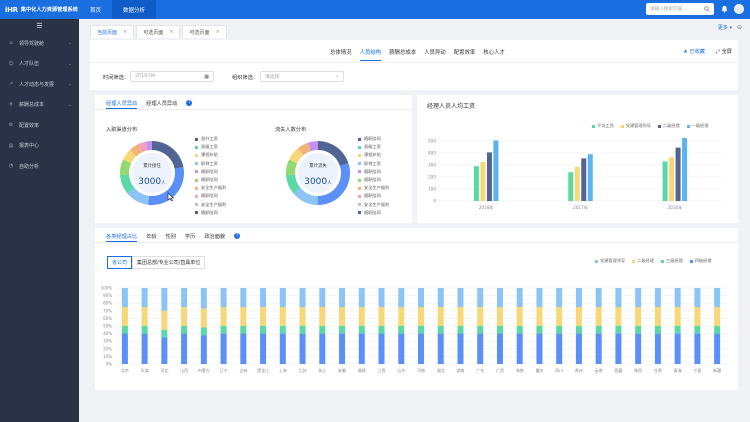 The height and width of the screenshot is (422, 750). What do you see at coordinates (39, 146) in the screenshot?
I see `sidebar-item-6: ▤ 报表中心` at bounding box center [39, 146].